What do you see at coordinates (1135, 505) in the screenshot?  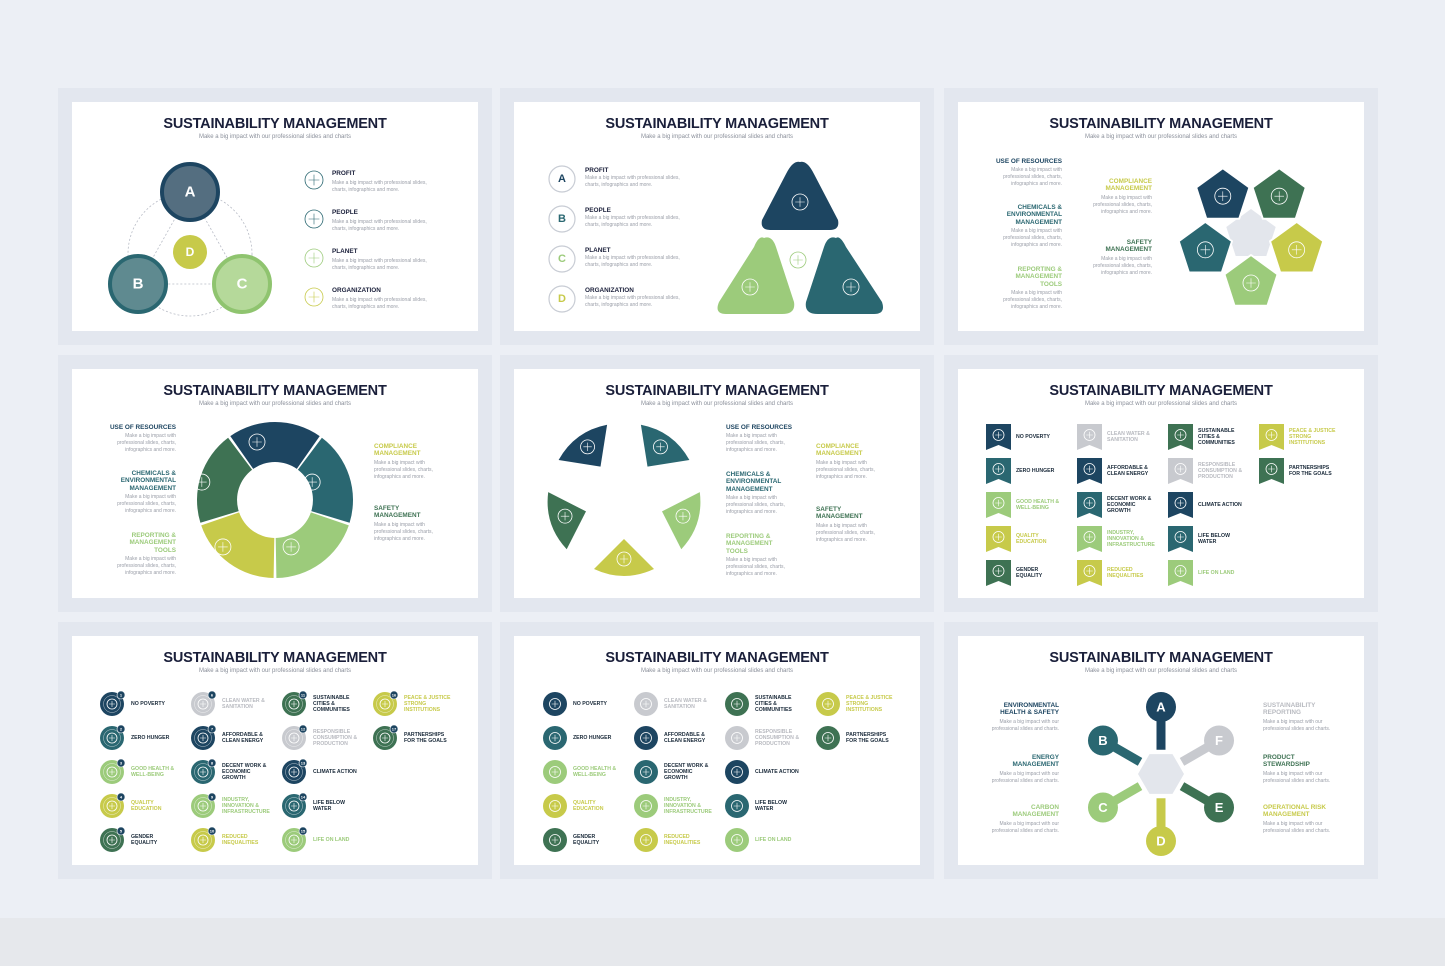 I see `slide-graphic` at bounding box center [1135, 505].